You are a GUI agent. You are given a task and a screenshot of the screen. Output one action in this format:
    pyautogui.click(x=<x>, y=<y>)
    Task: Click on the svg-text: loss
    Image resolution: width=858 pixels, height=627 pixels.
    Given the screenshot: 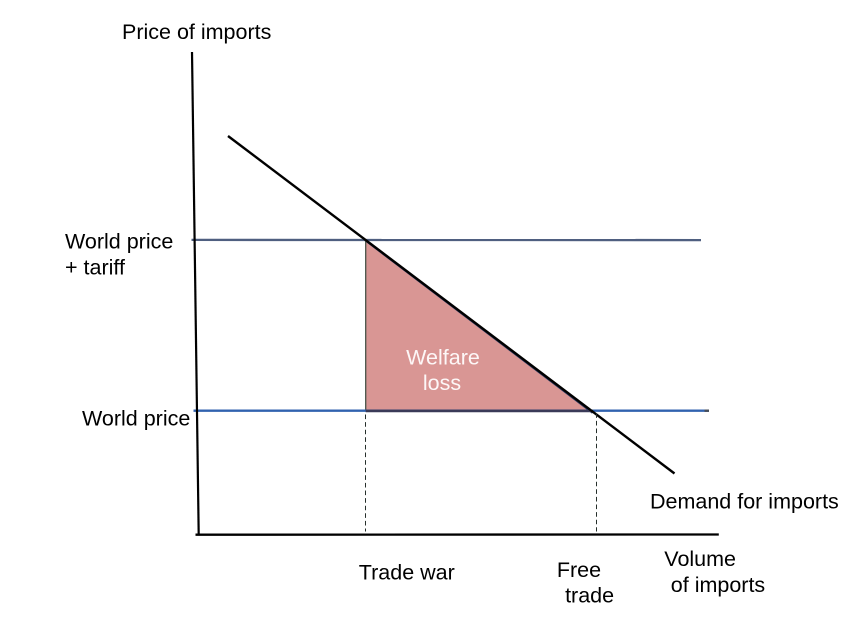 What is the action you would take?
    pyautogui.click(x=442, y=383)
    